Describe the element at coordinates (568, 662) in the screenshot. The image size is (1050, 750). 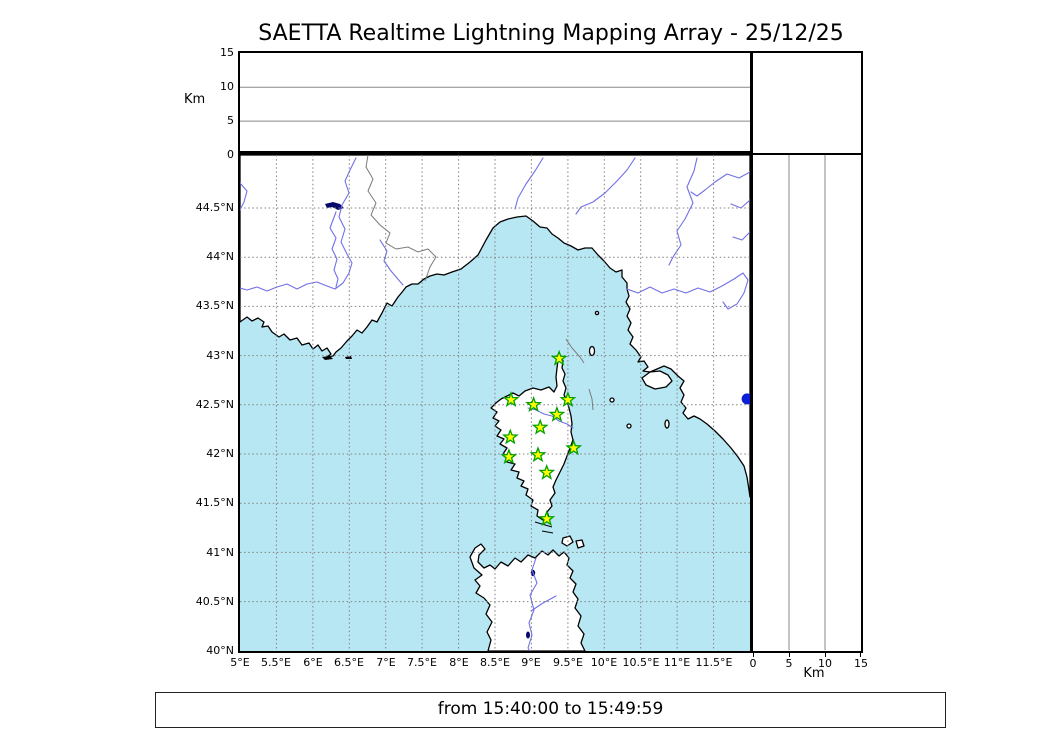
I see `lon-tick-9_5E: 9.5°E` at that location.